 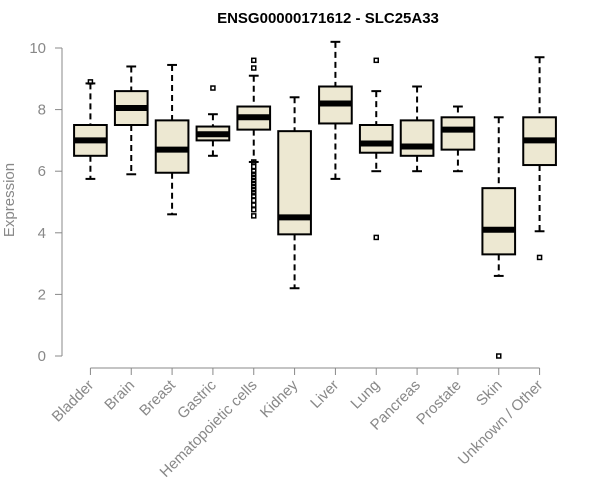 I want to click on y-tick-label: 10, so click(x=37, y=48).